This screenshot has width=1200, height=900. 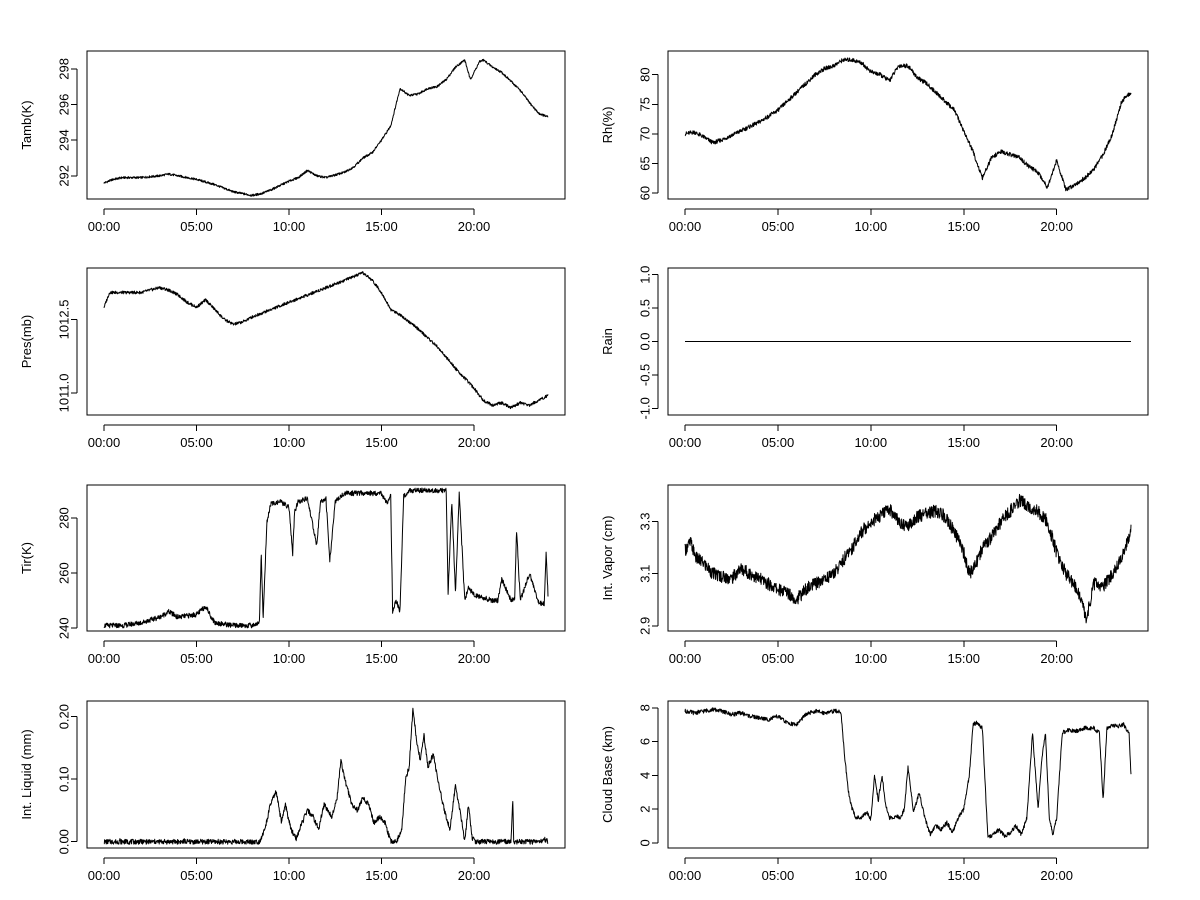 I want to click on y-tick-label: -0.5, so click(x=644, y=375).